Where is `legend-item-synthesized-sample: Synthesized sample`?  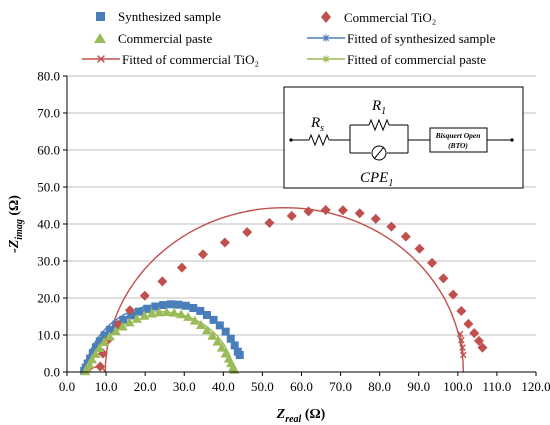
legend-item-synthesized-sample: Synthesized sample is located at coordinates (158, 16).